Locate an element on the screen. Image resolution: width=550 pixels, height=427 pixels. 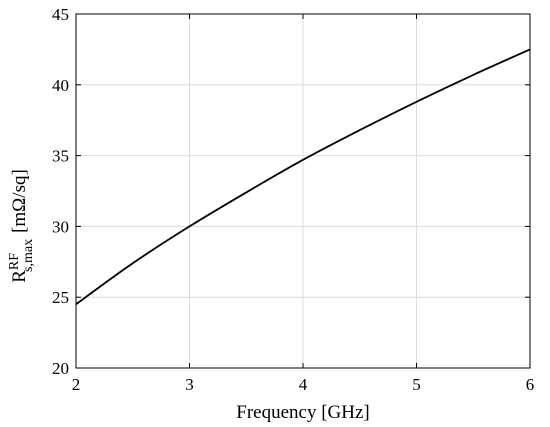
y-tick-label: 45 is located at coordinates (60, 14).